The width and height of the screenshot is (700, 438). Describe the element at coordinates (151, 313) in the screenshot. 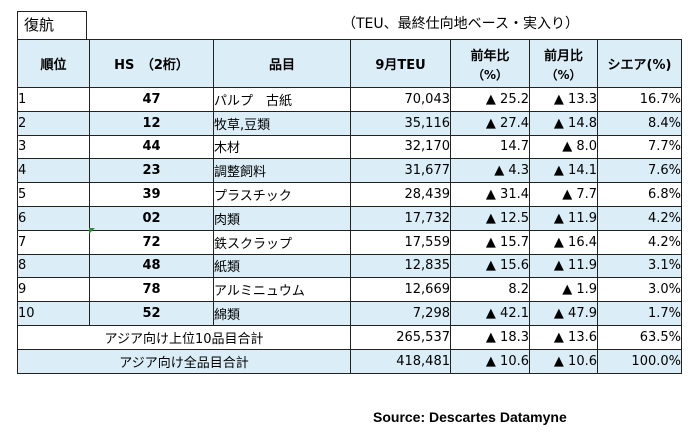

I see `hs-code-cell: 52` at that location.